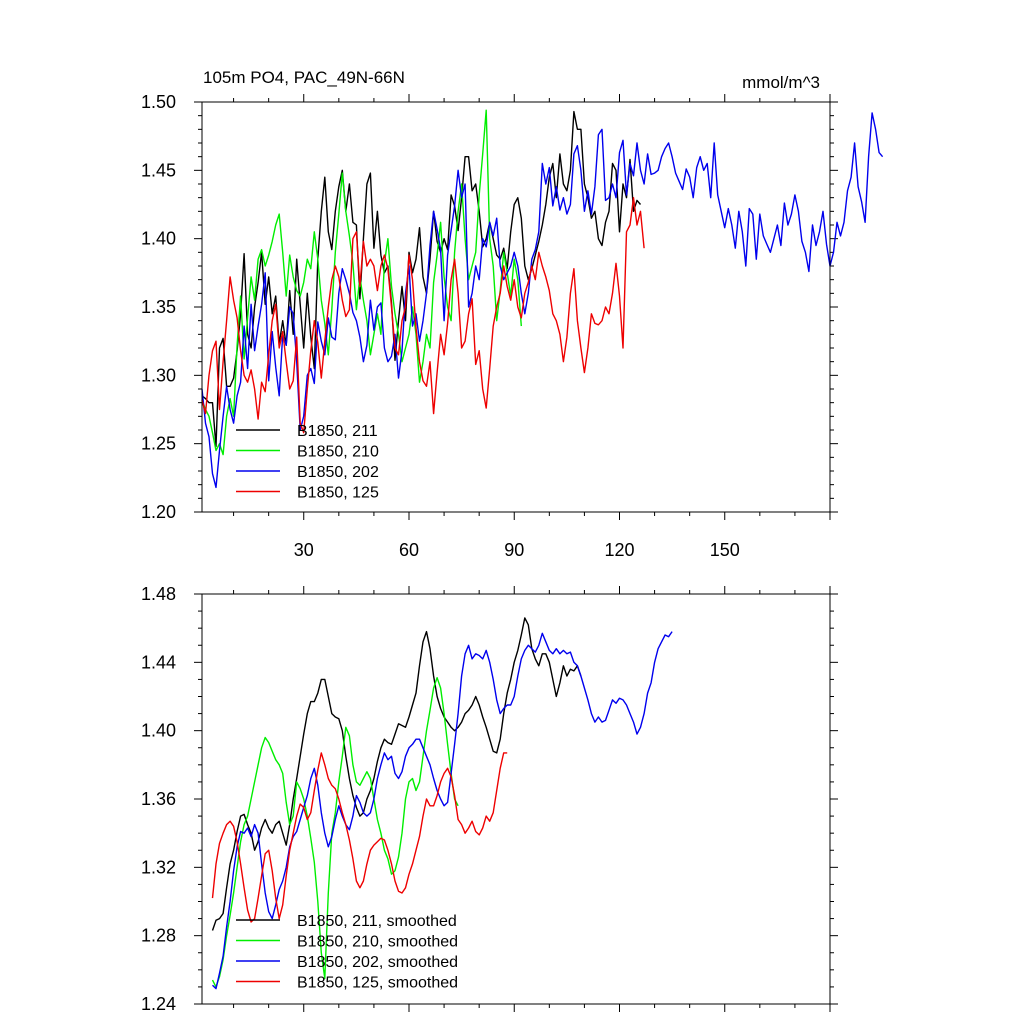 This screenshot has width=1024, height=1024. I want to click on y-tick-label: 1.25, so click(158, 444).